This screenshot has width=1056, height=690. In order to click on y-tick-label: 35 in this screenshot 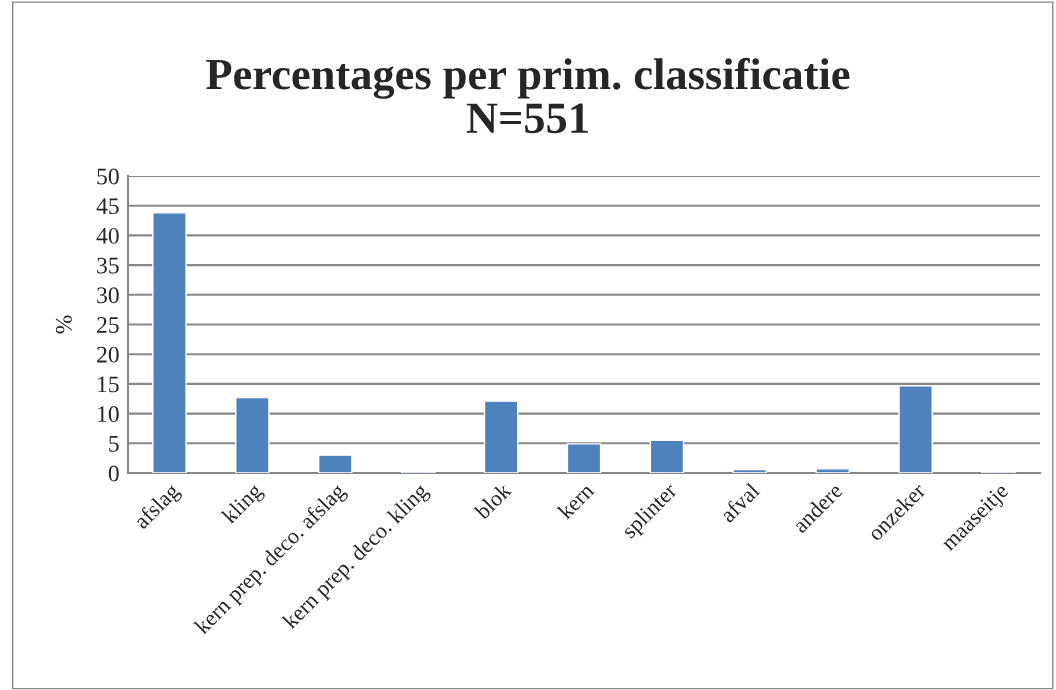, I will do `click(108, 265)`.